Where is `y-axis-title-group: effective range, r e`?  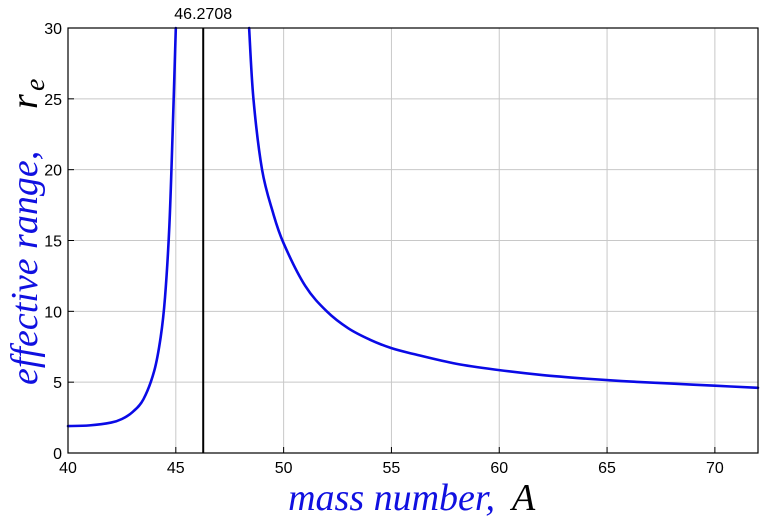
y-axis-title-group: effective range, r e is located at coordinates (27, 232).